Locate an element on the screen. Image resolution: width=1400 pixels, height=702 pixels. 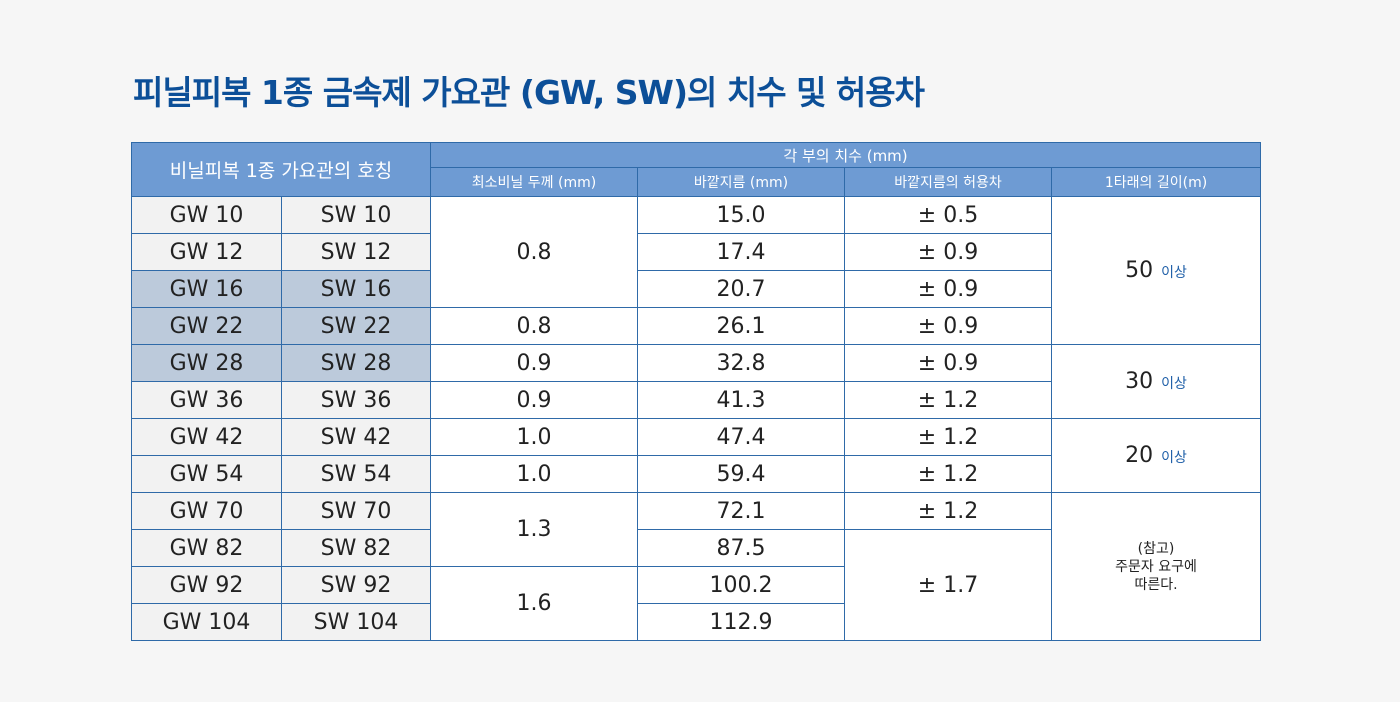
sw-name-cell: SW 12 is located at coordinates (356, 252).